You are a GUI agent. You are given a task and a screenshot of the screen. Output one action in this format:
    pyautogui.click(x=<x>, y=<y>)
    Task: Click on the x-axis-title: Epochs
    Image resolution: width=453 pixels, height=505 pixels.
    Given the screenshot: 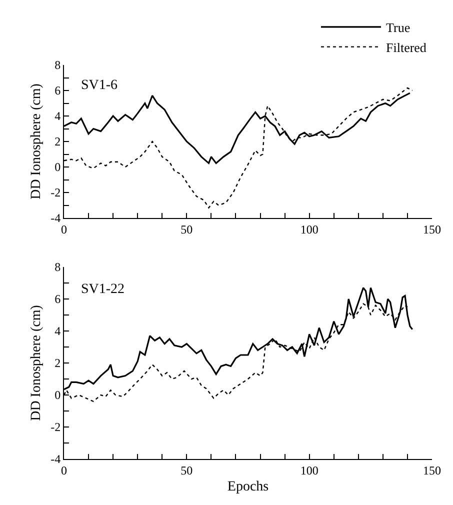 What is the action you would take?
    pyautogui.click(x=248, y=487)
    